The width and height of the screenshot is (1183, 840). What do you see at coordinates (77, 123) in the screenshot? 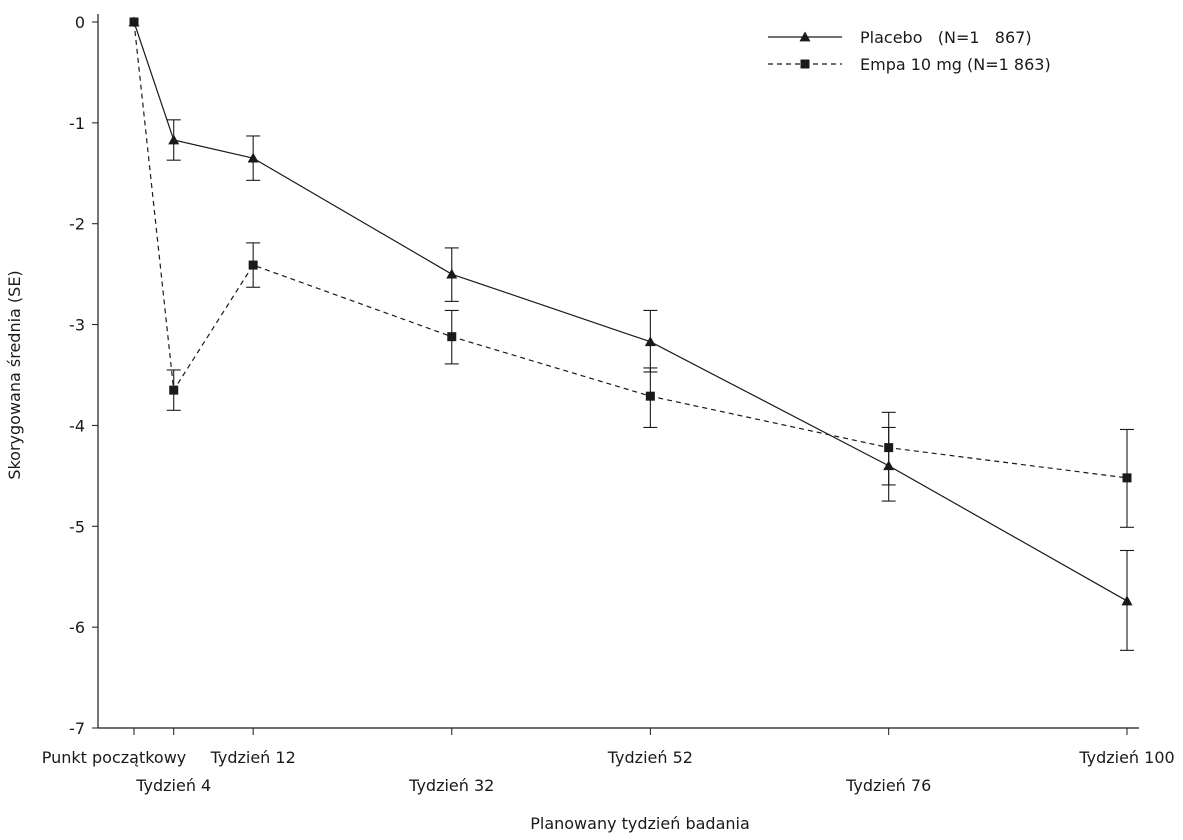
I see `y-tick-label: -1` at bounding box center [77, 123].